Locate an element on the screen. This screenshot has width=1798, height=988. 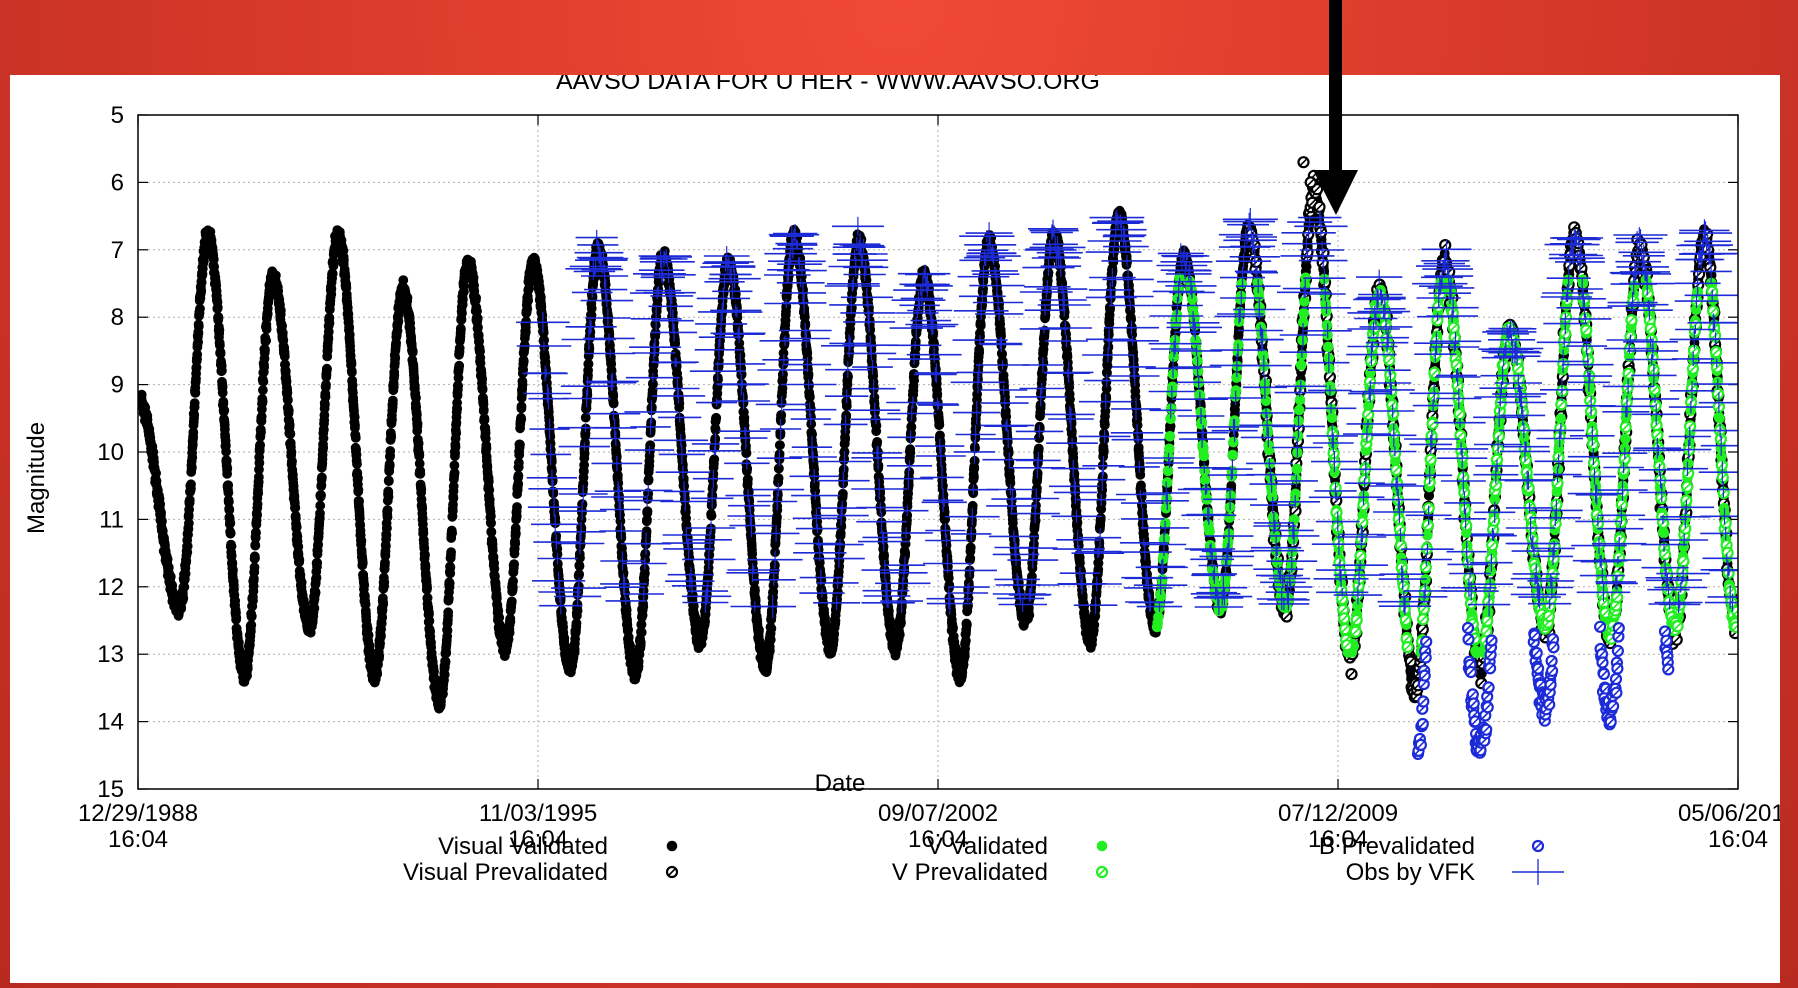
y-tick-label: 11 is located at coordinates (111, 519).